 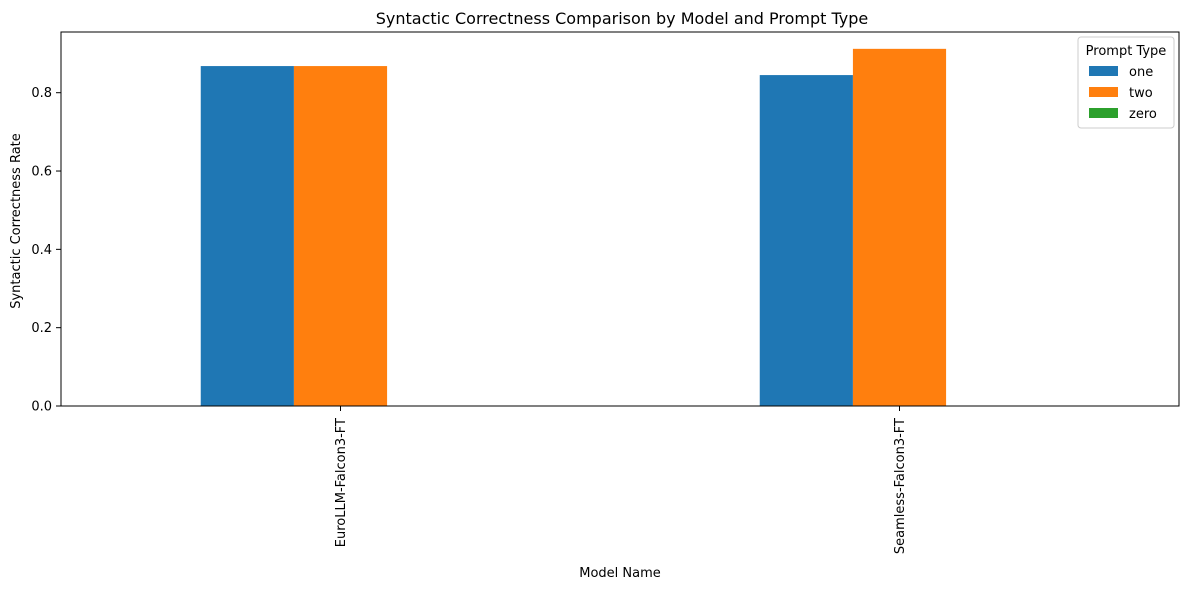 What do you see at coordinates (41, 250) in the screenshot?
I see `y-tick-label-2: 0.4` at bounding box center [41, 250].